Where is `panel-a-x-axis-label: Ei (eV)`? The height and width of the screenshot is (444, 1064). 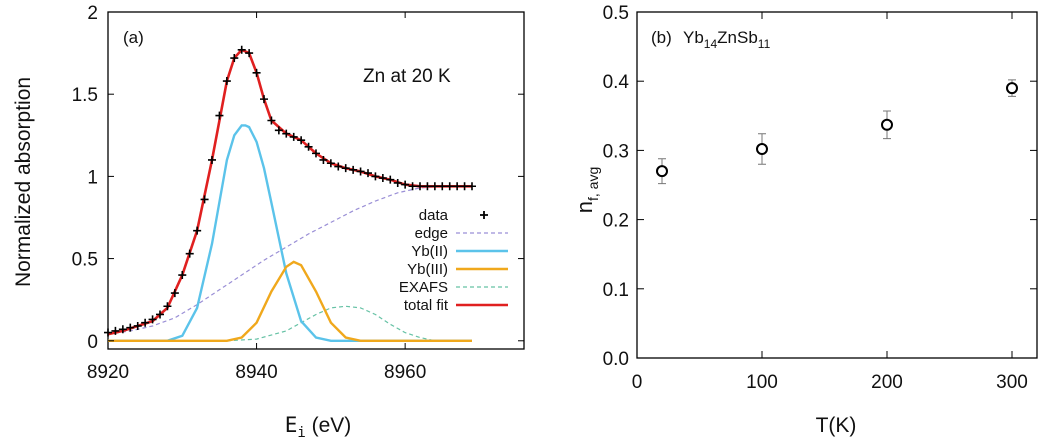 panel-a-x-axis-label: Ei (eV) is located at coordinates (318, 427).